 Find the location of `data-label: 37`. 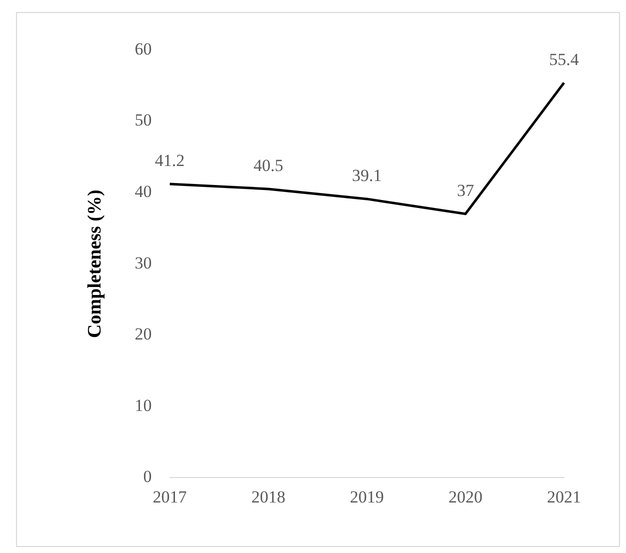

data-label: 37 is located at coordinates (465, 190).